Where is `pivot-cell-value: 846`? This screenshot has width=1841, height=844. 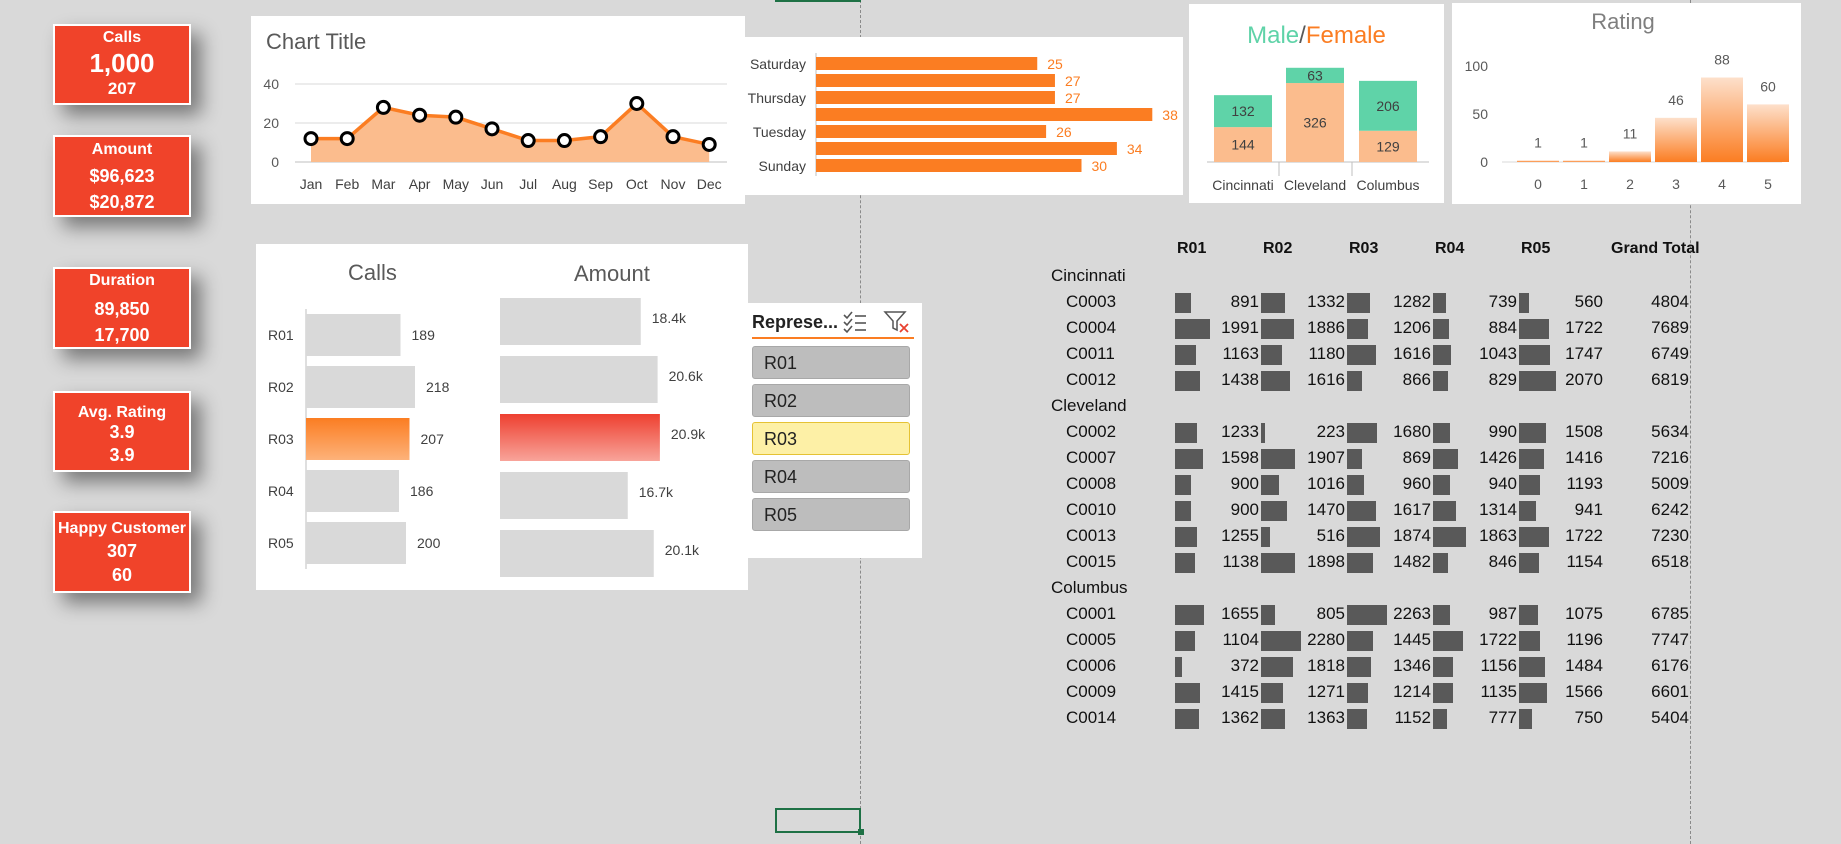 pivot-cell-value: 846 is located at coordinates (1502, 561).